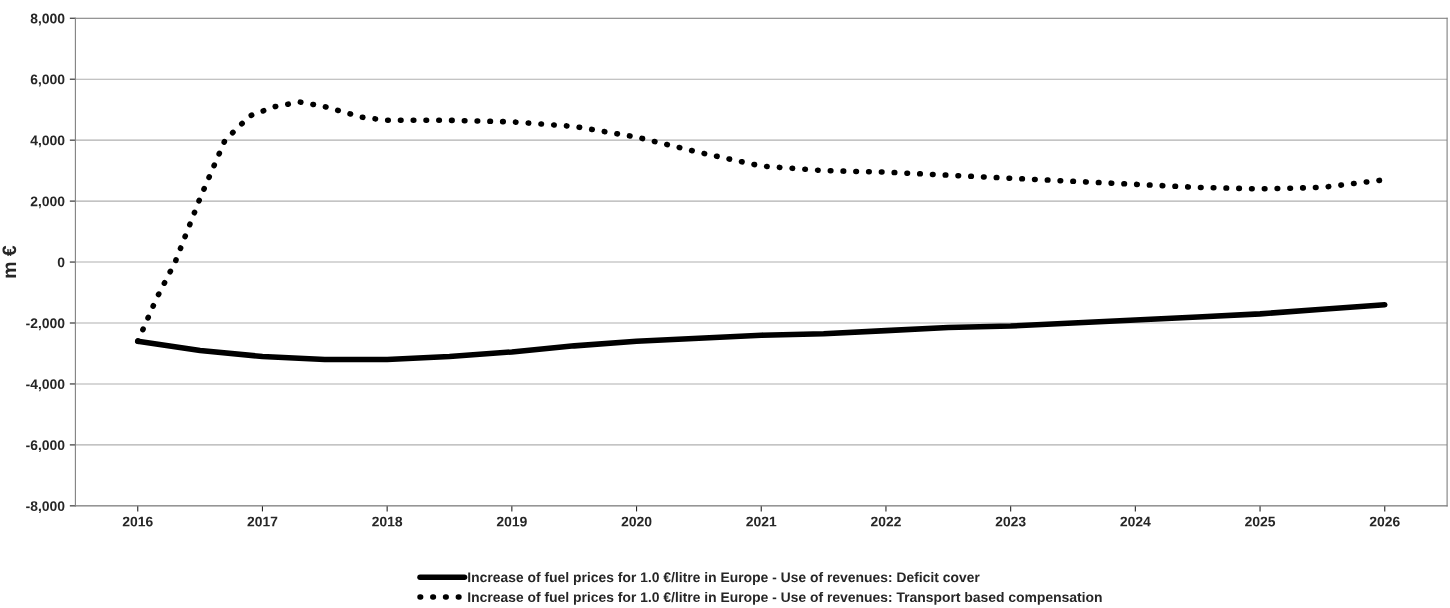 The image size is (1450, 608). What do you see at coordinates (45, 446) in the screenshot?
I see `y-tick-label: -6,000` at bounding box center [45, 446].